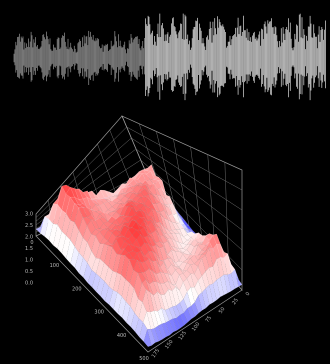 The image size is (330, 364). Describe the element at coordinates (77, 289) in the screenshot. I see `x-tick-label: 200` at that location.